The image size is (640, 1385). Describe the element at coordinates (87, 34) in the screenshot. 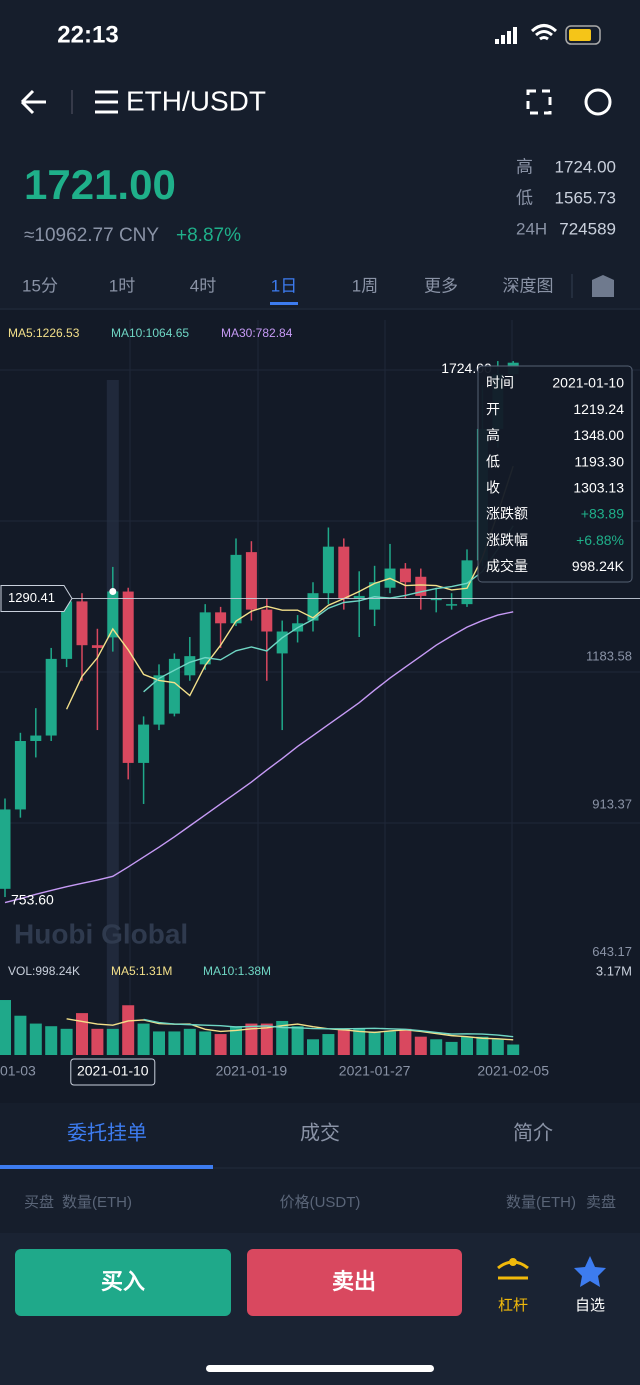

I see `clock: 22:13` at that location.